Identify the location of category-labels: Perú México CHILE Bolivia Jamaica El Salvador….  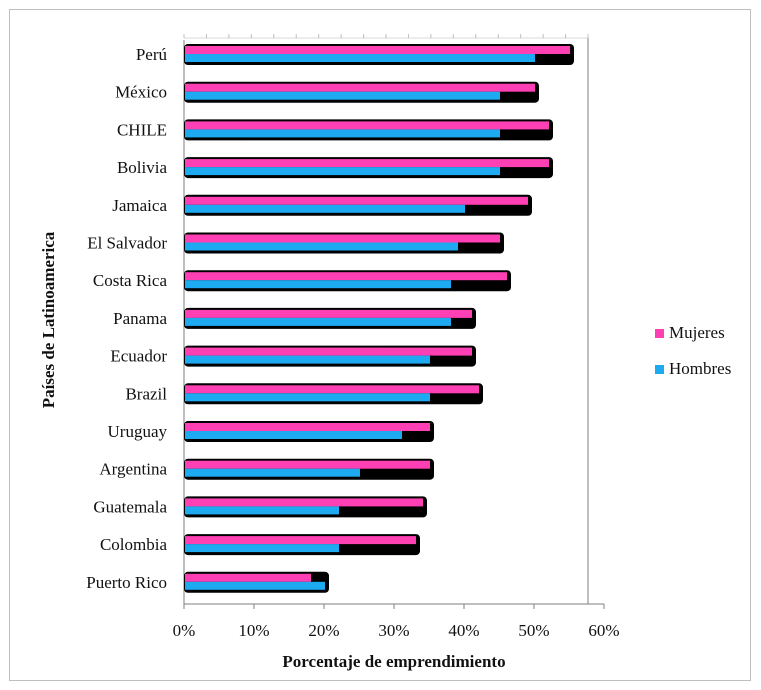
(126, 318).